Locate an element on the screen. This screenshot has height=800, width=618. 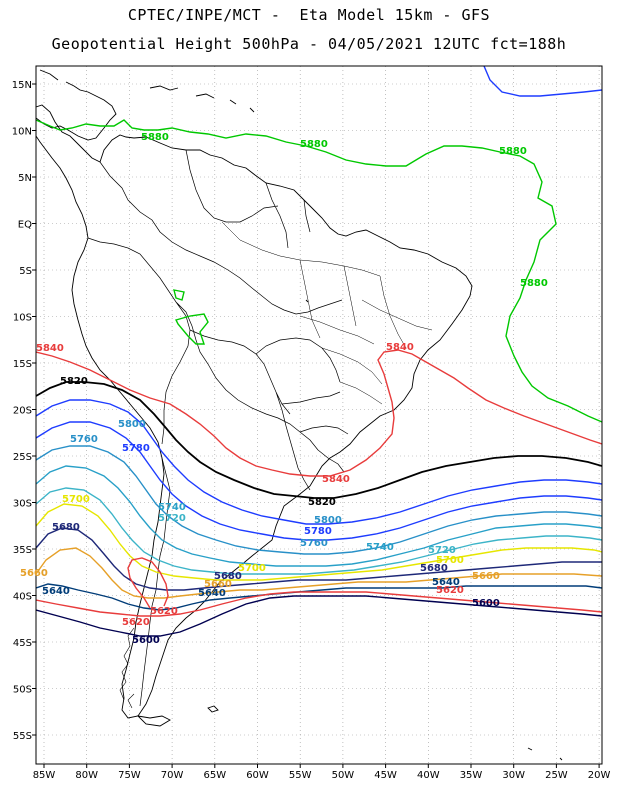
contour-5800-top-right is located at coordinates (542, 81).